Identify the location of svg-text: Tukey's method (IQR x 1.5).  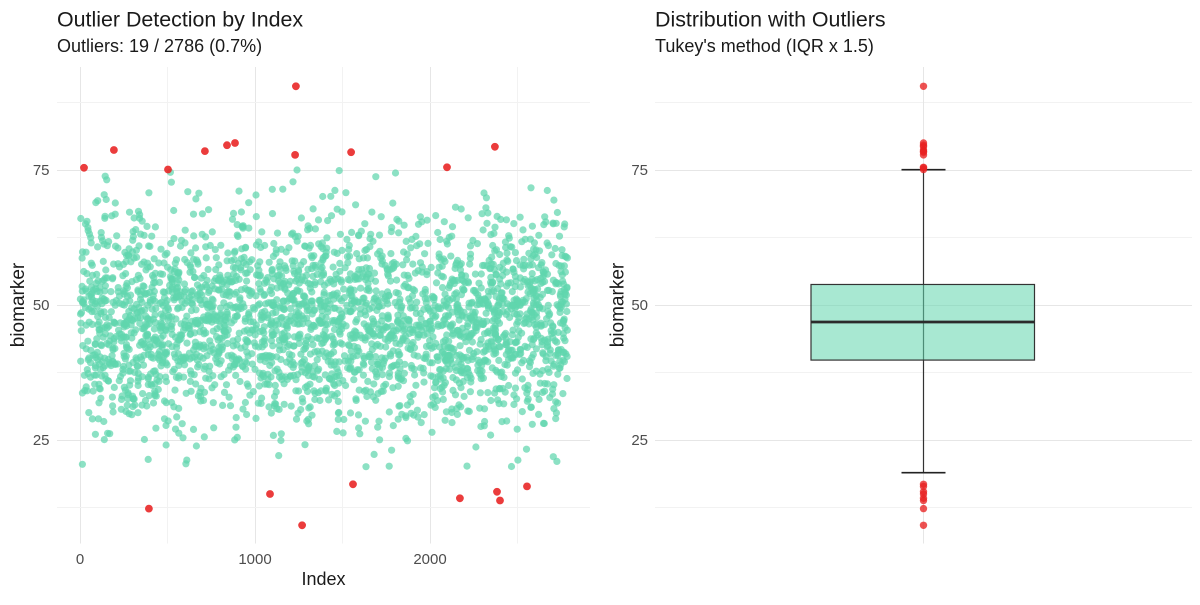
(764, 46).